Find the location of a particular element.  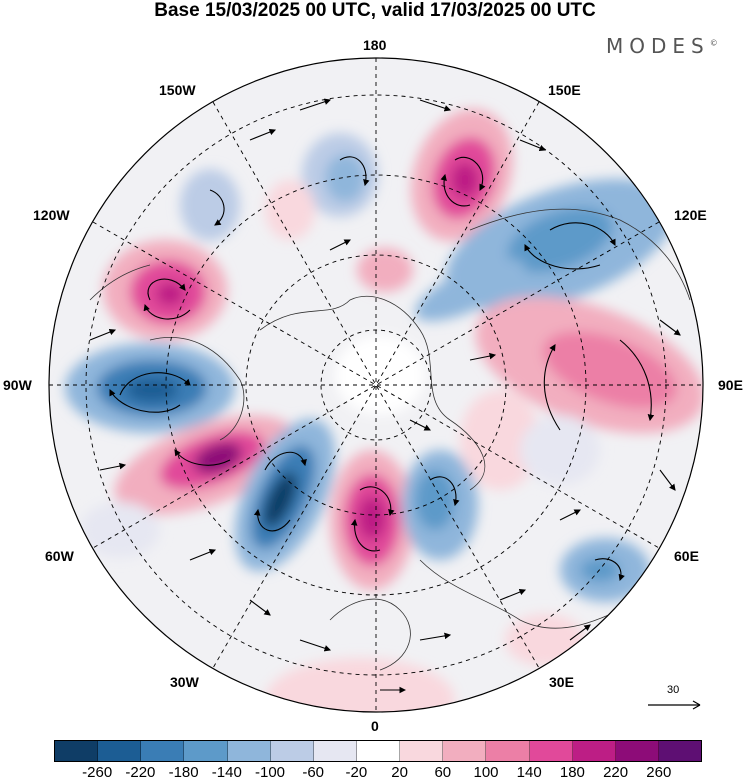

colorbar-tick-label: -140 is located at coordinates (226, 772).